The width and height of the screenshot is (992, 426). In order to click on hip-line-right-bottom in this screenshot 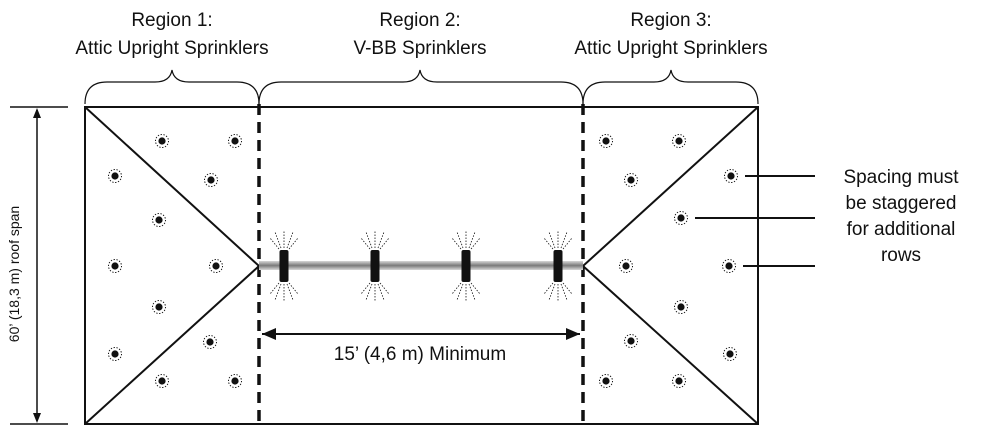, I will do `click(670, 345)`.